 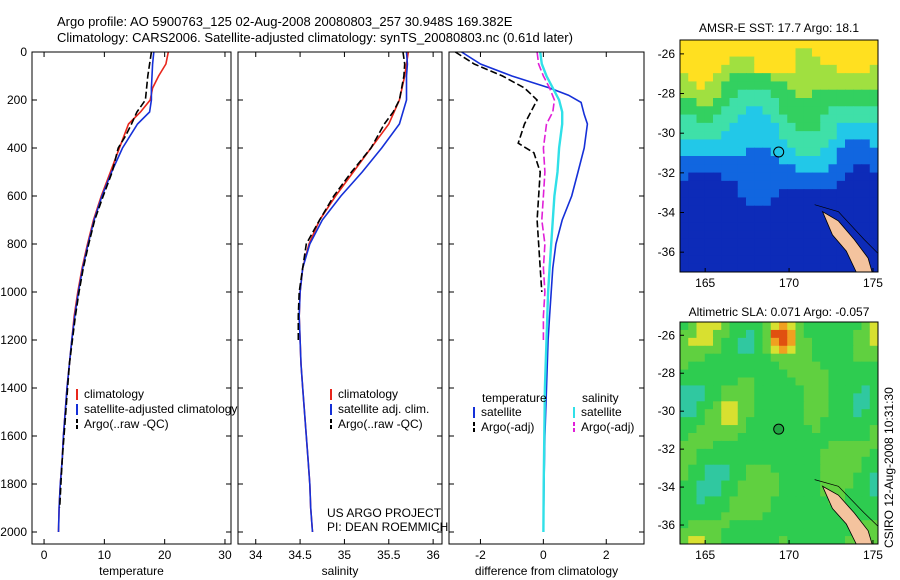 What do you see at coordinates (667, 411) in the screenshot?
I see `y-tick-label: -30` at bounding box center [667, 411].